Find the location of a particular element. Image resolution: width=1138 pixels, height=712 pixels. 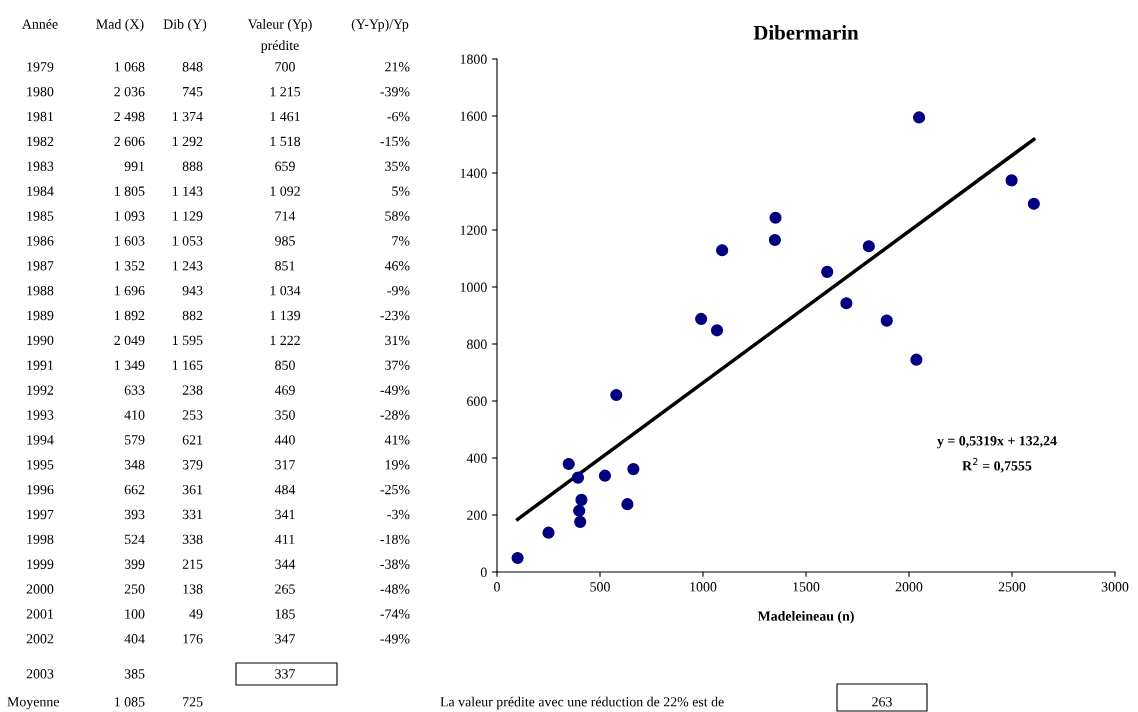

text: 888 is located at coordinates (192, 166).